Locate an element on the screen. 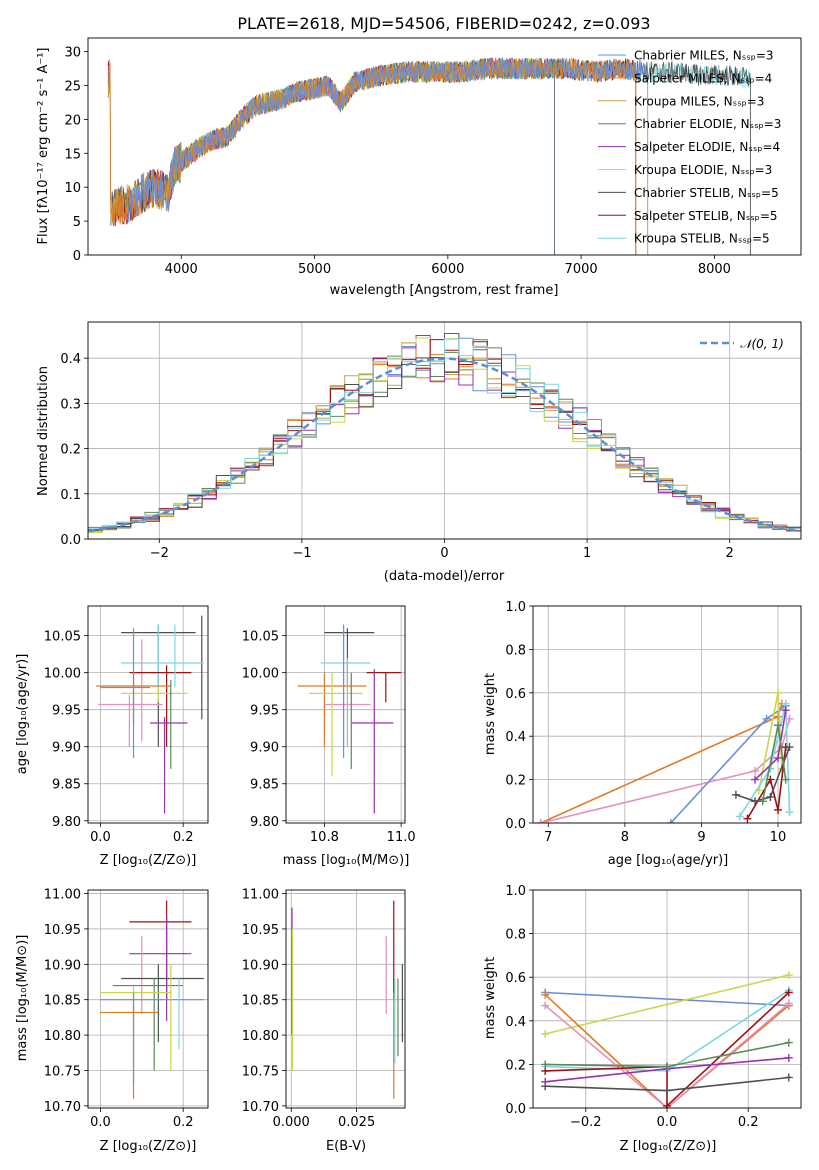  age-vs-mass-y-tick-label: 10.05 is located at coordinates (260, 637).